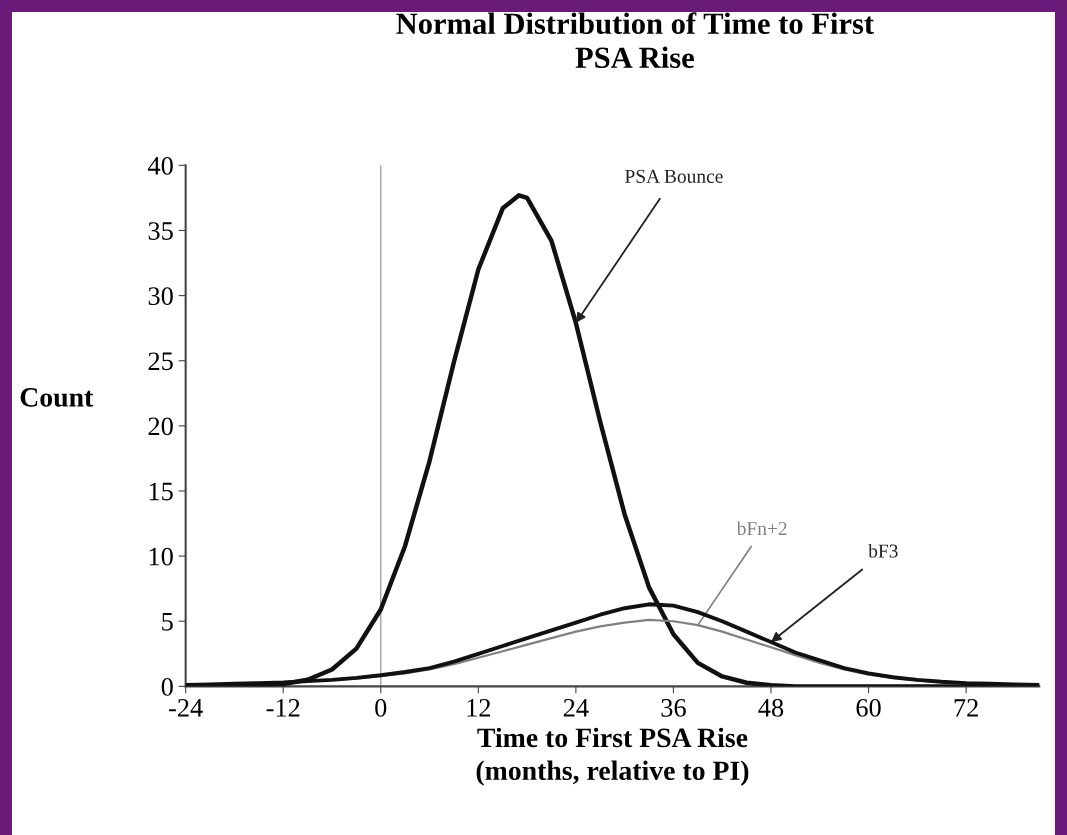 Image resolution: width=1067 pixels, height=835 pixels. I want to click on x-tick-label: 72, so click(966, 708).